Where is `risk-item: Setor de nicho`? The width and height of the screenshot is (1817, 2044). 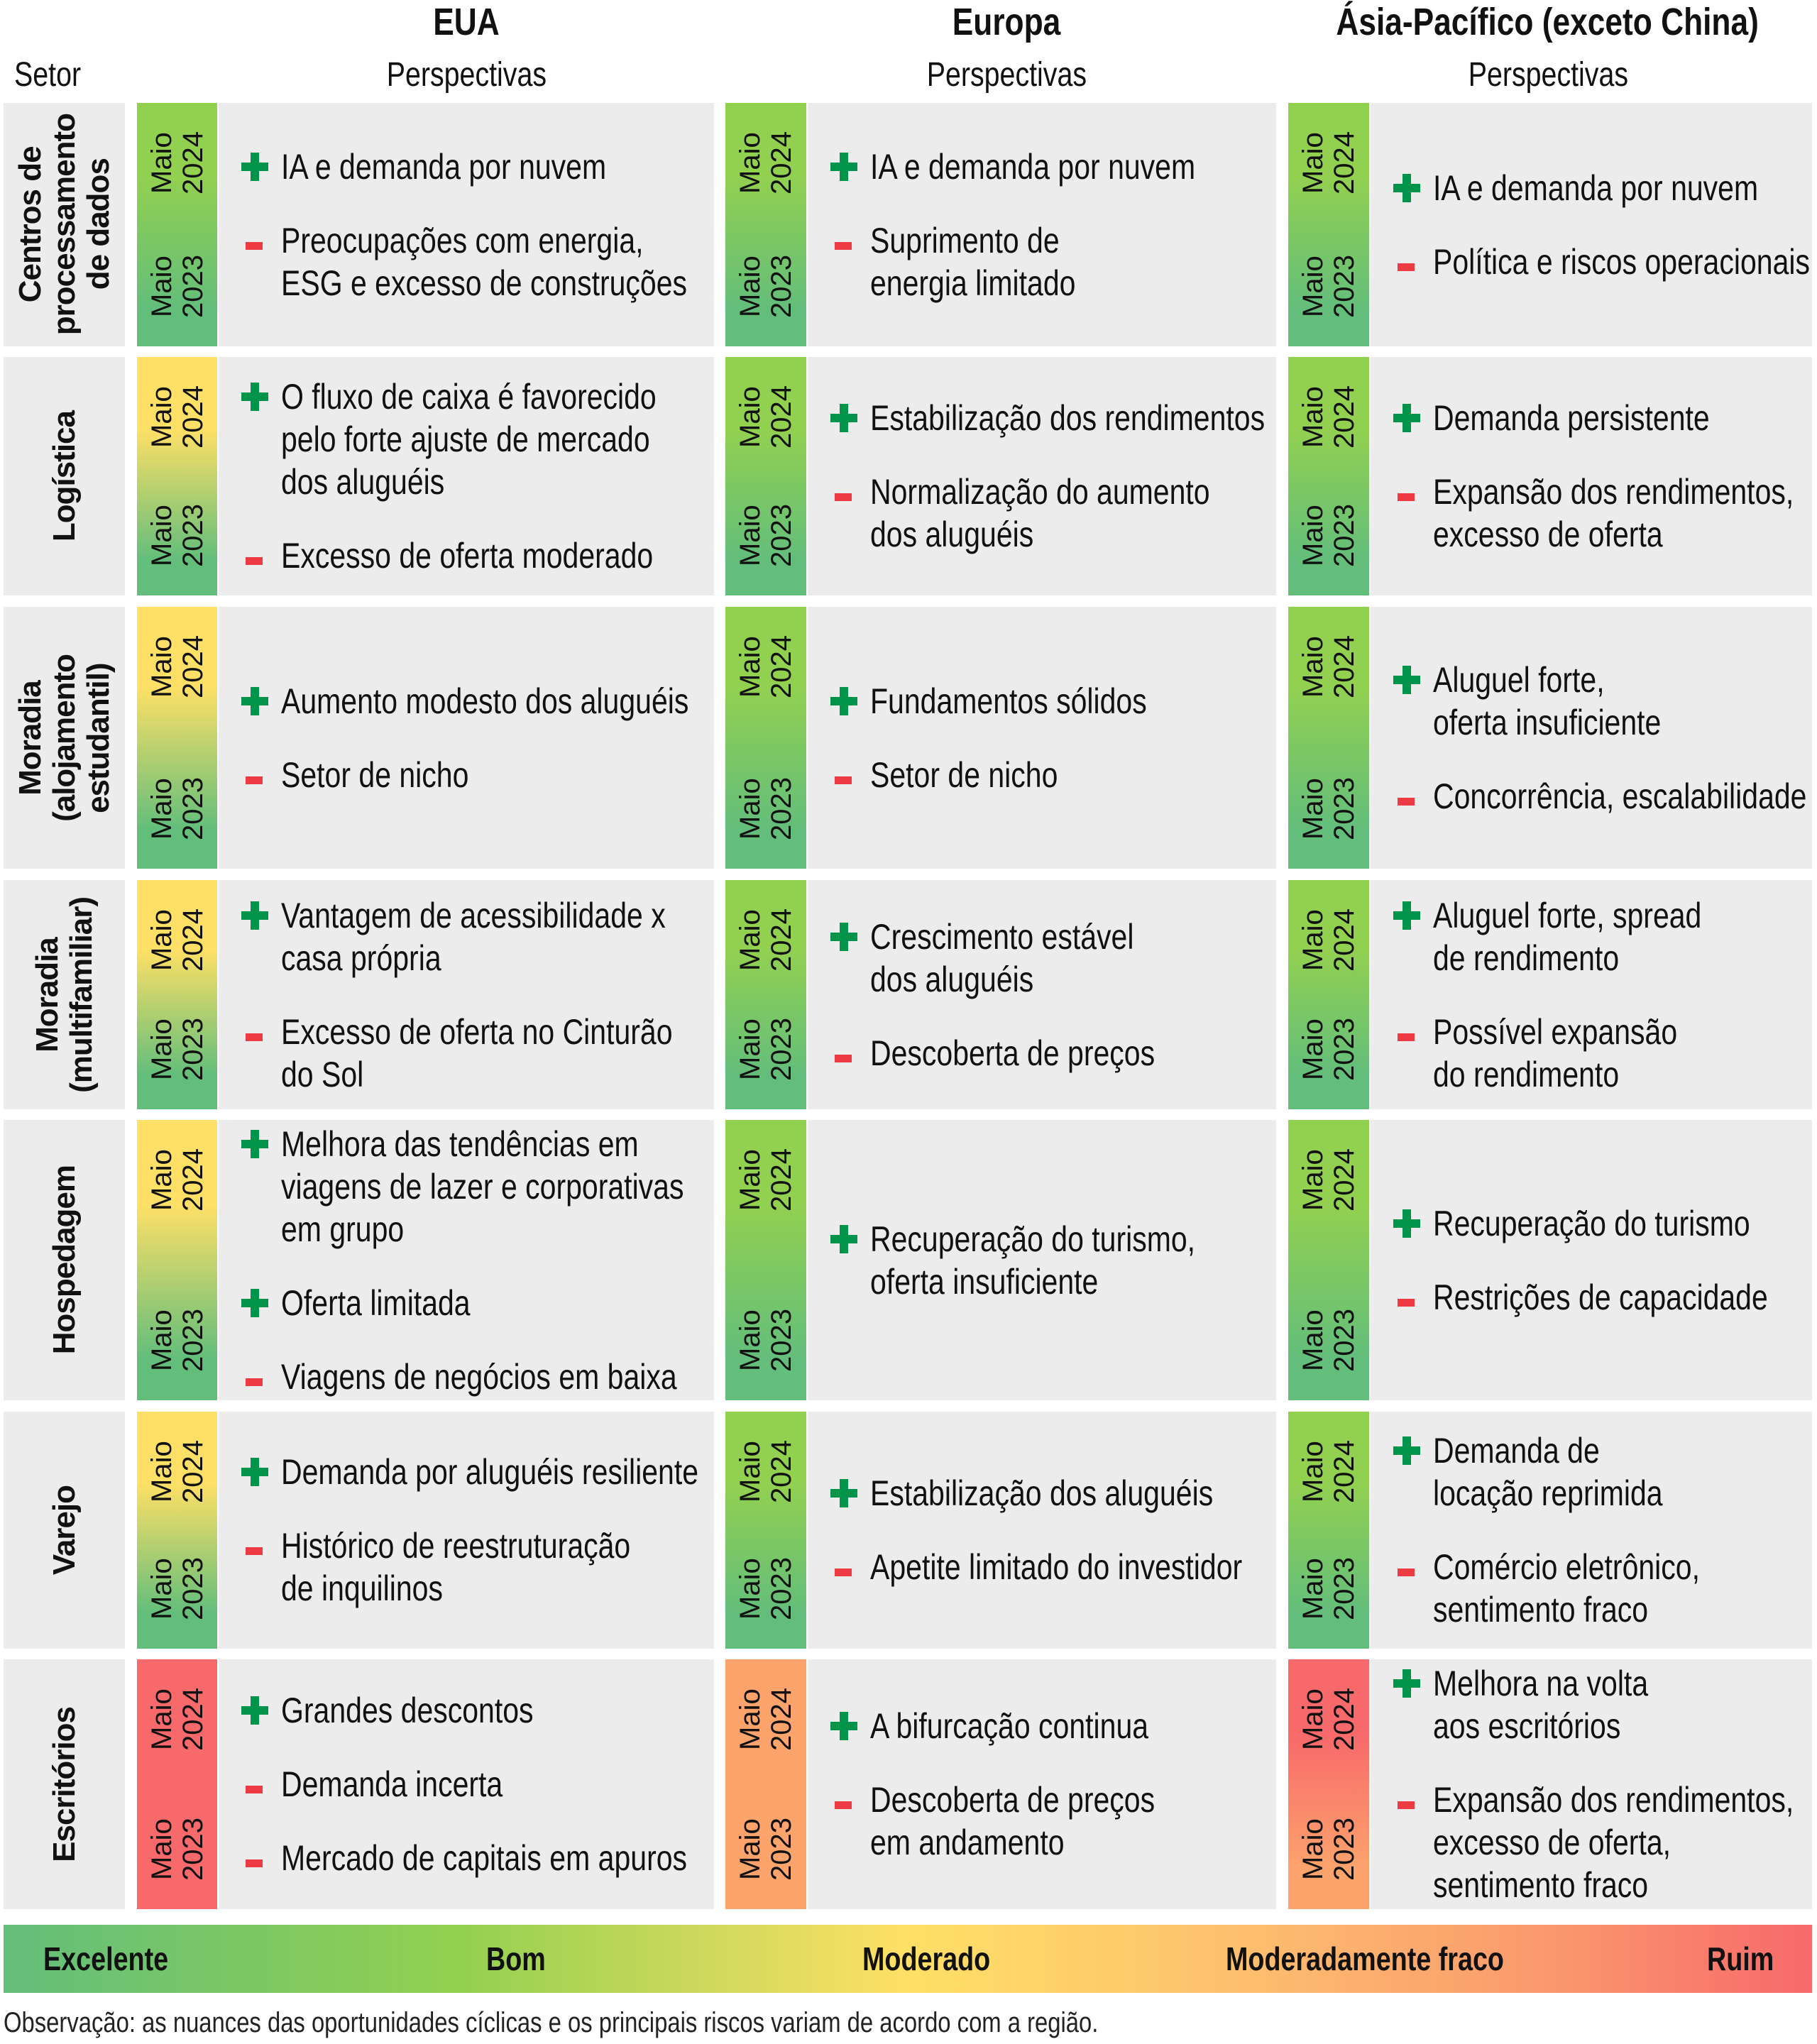 risk-item: Setor de nicho is located at coordinates (466, 775).